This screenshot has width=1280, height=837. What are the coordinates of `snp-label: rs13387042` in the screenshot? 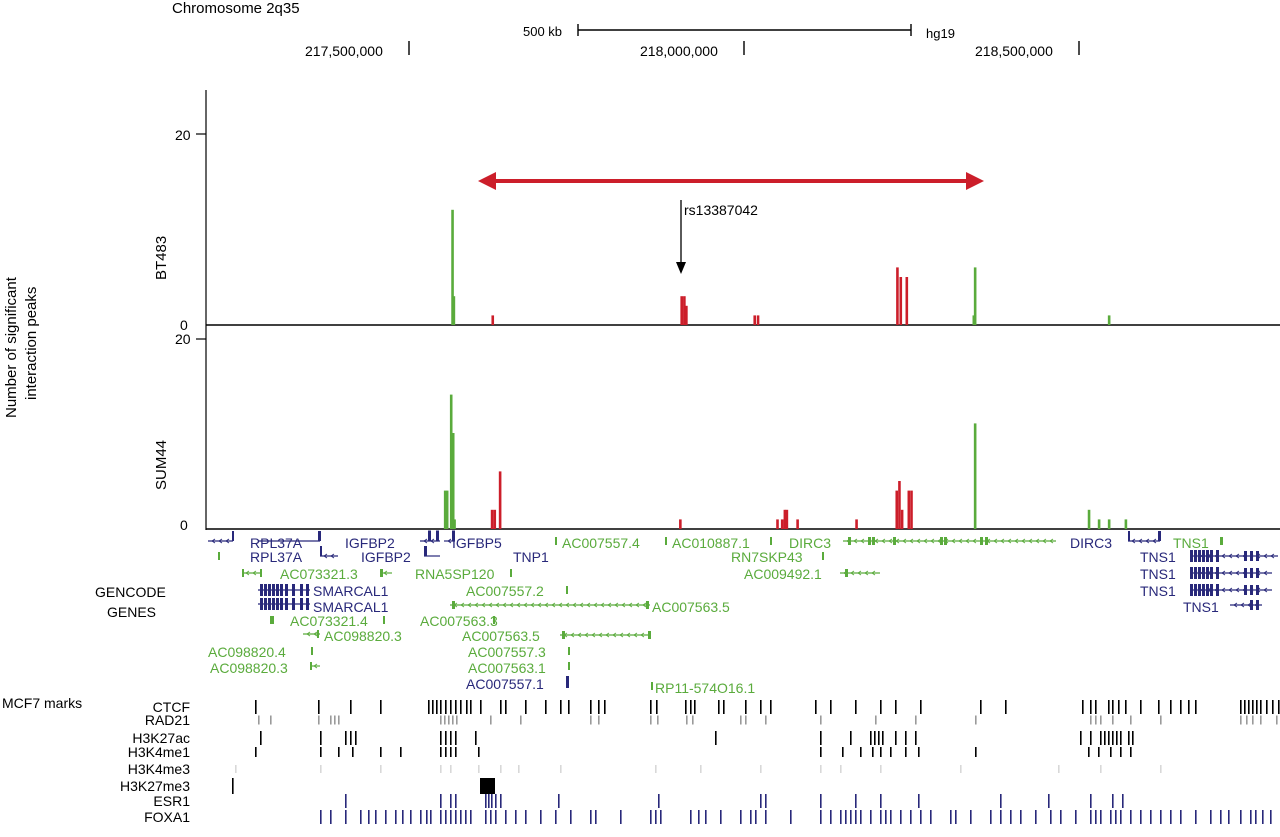 It's located at (721, 210).